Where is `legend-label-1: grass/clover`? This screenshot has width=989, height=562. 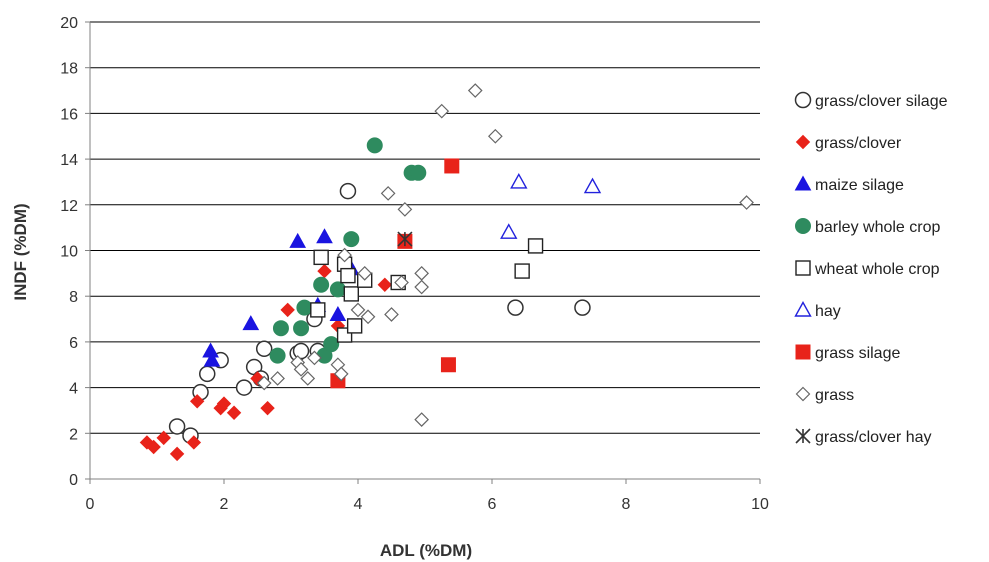 legend-label-1: grass/clover is located at coordinates (858, 143).